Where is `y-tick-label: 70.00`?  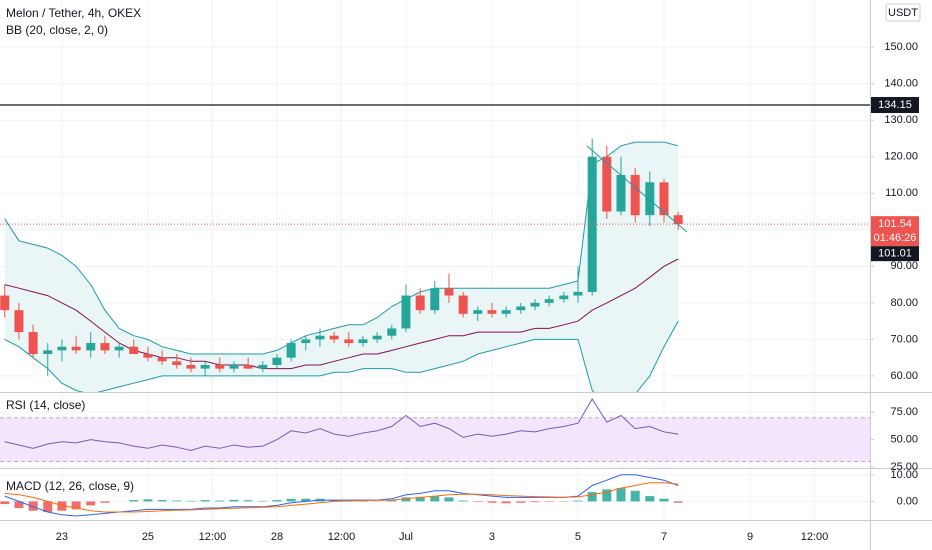 y-tick-label: 70.00 is located at coordinates (904, 339).